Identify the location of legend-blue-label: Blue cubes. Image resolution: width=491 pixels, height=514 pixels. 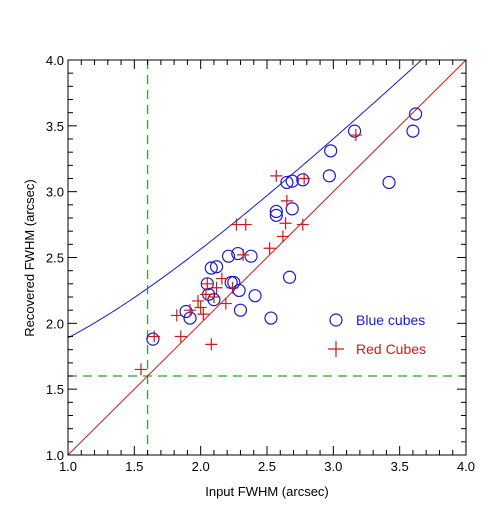
(390, 320).